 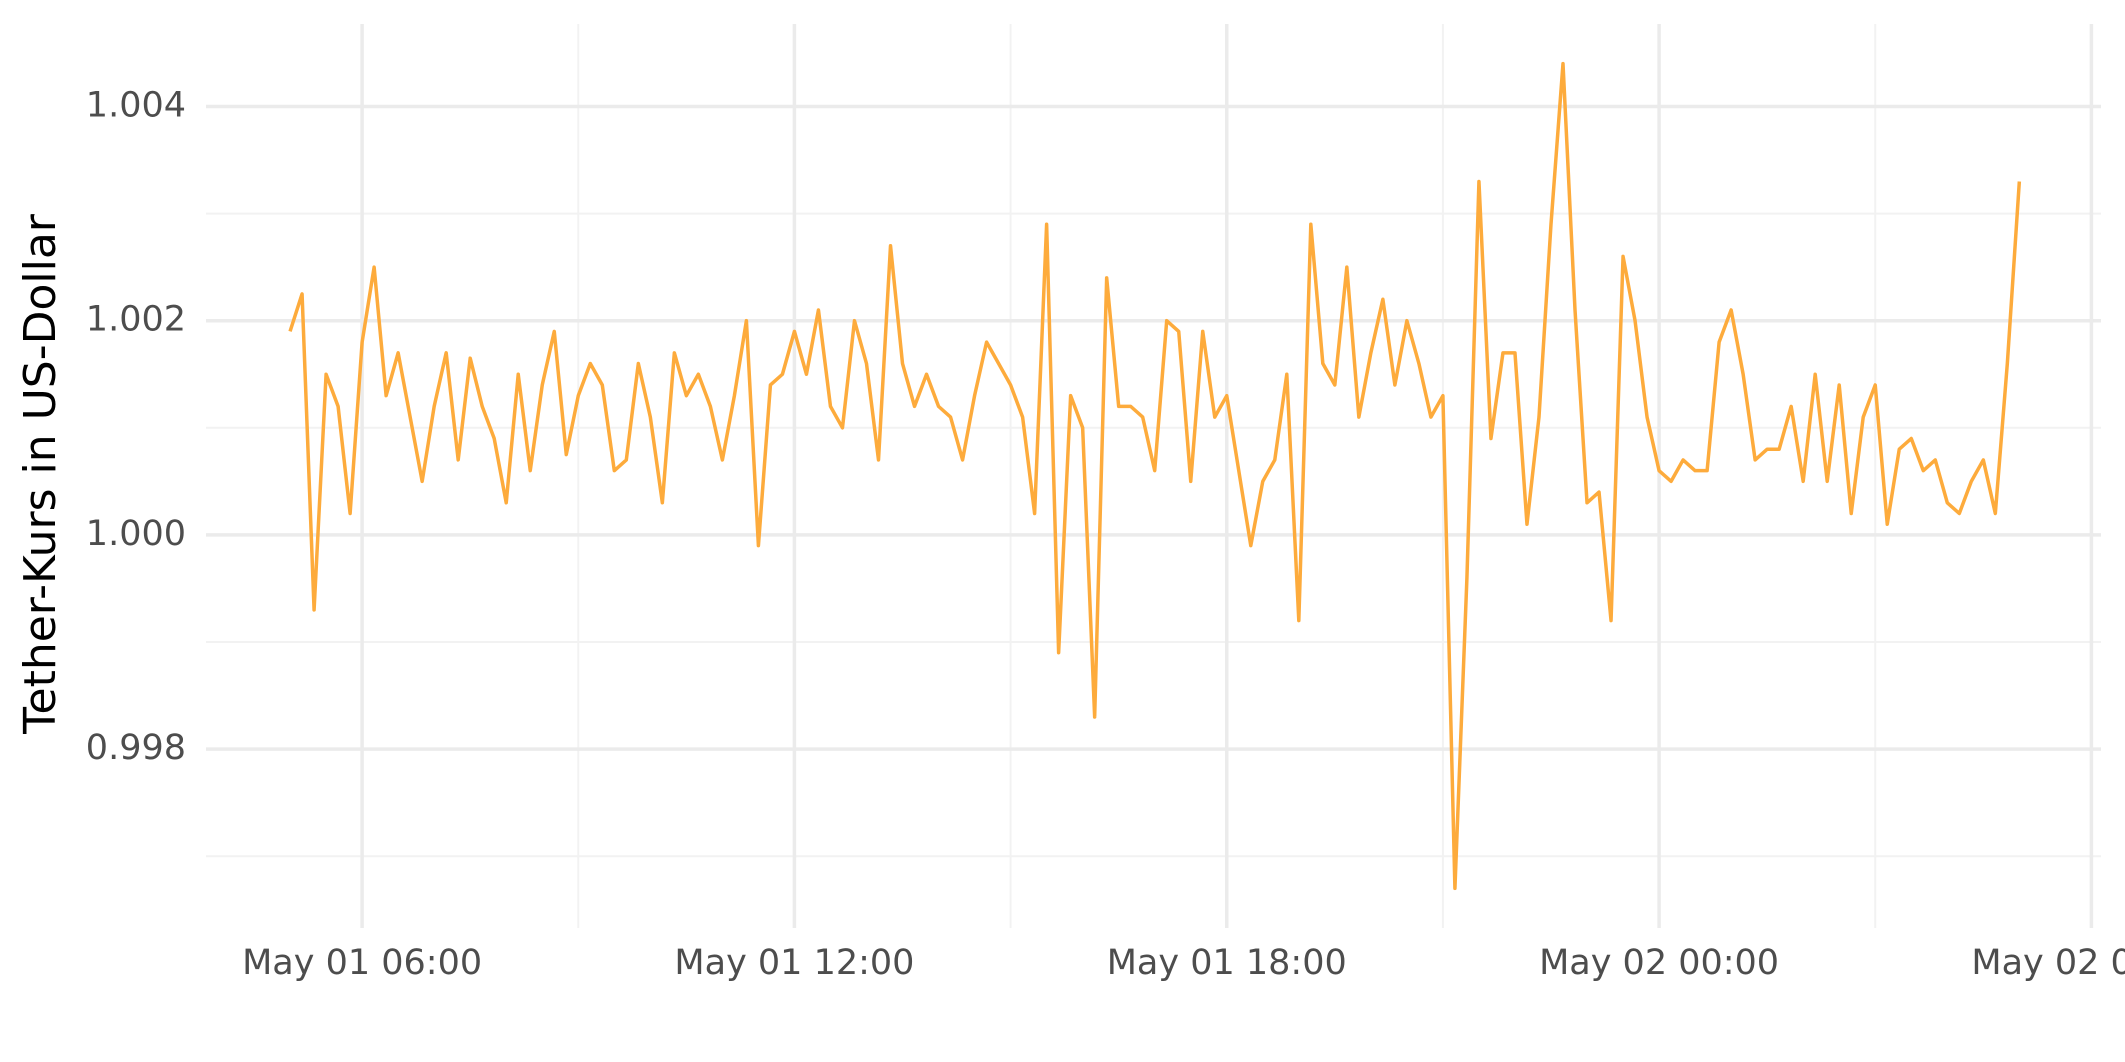 I want to click on y-tick-label: 1.000, so click(x=136, y=534).